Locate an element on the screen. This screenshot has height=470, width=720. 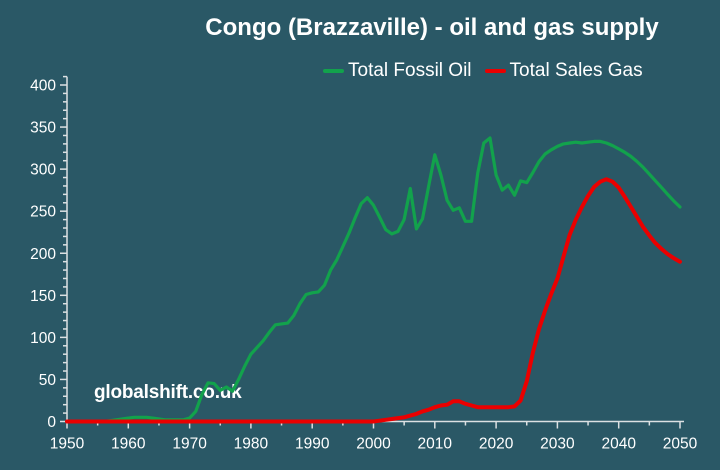
y-tick-label: 400 is located at coordinates (43, 86).